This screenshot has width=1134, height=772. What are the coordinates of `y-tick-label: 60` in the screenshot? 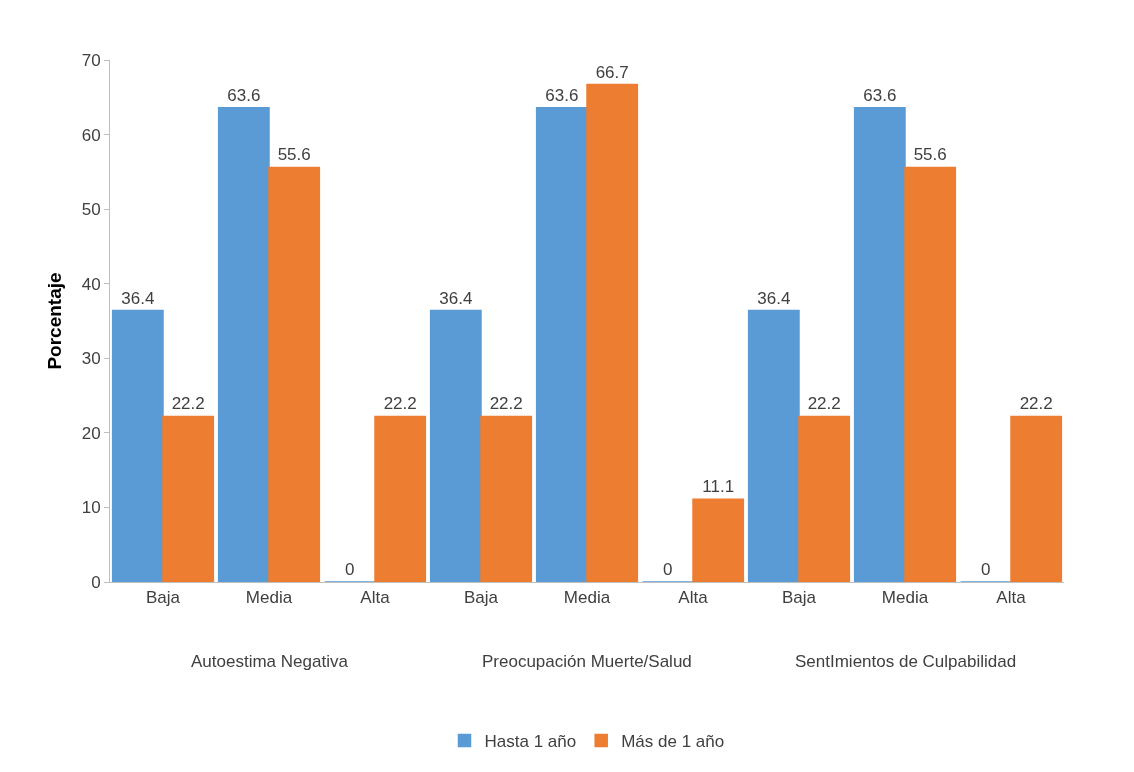 It's located at (91, 135).